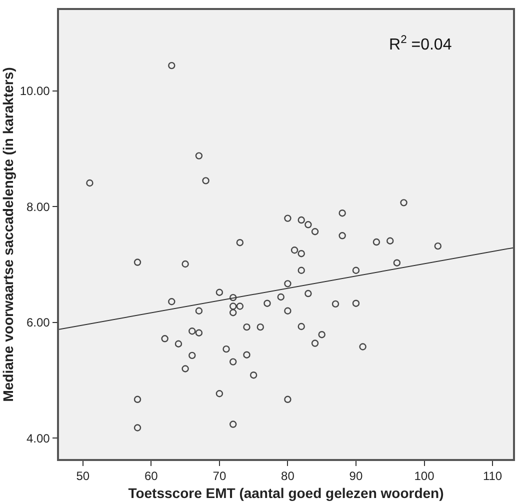 The height and width of the screenshot is (503, 519). What do you see at coordinates (424, 476) in the screenshot?
I see `x-tick-label: 100` at bounding box center [424, 476].